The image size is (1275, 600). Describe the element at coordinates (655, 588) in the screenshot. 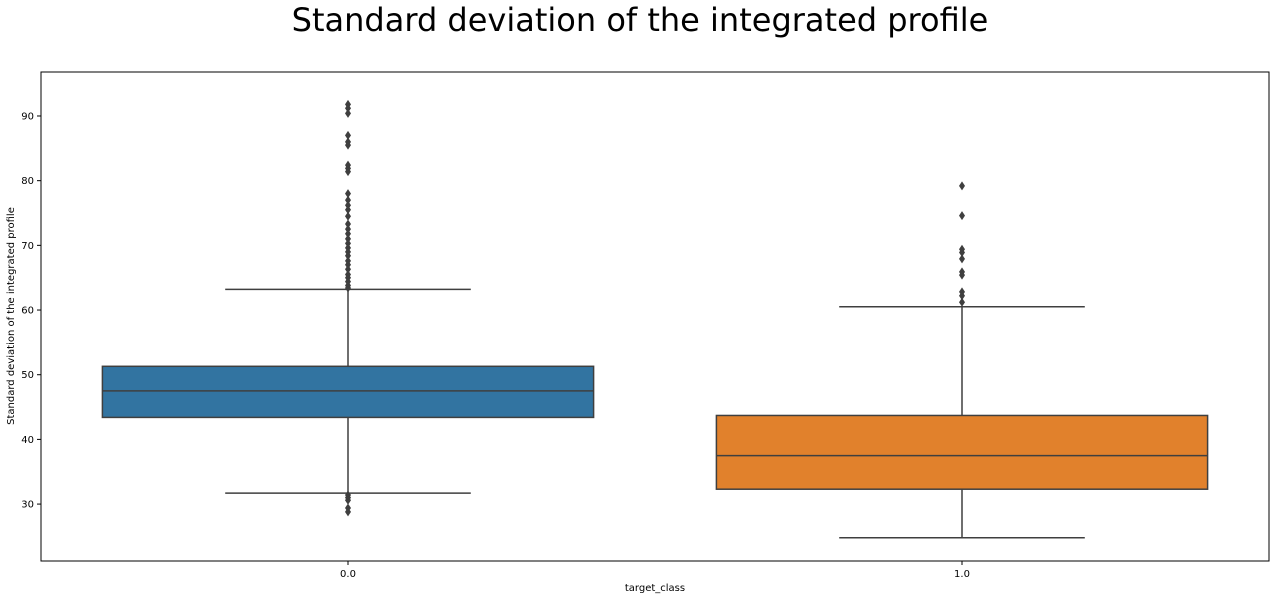

I see `x-axis-label: target_class` at that location.